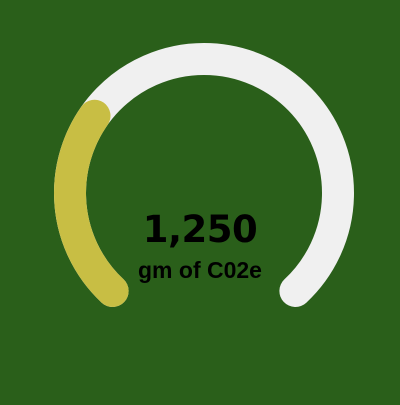 The height and width of the screenshot is (405, 400). Describe the element at coordinates (200, 270) in the screenshot. I see `gauge-unit-label: gm of C02e` at that location.